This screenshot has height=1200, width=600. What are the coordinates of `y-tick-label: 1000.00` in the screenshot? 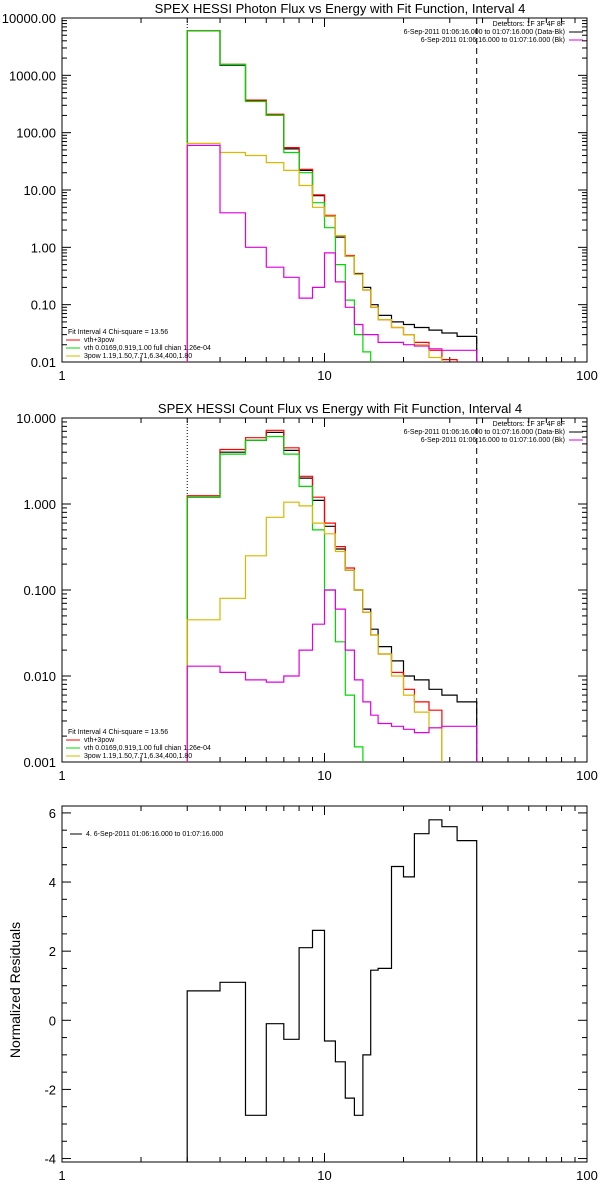 It's located at (32, 75).